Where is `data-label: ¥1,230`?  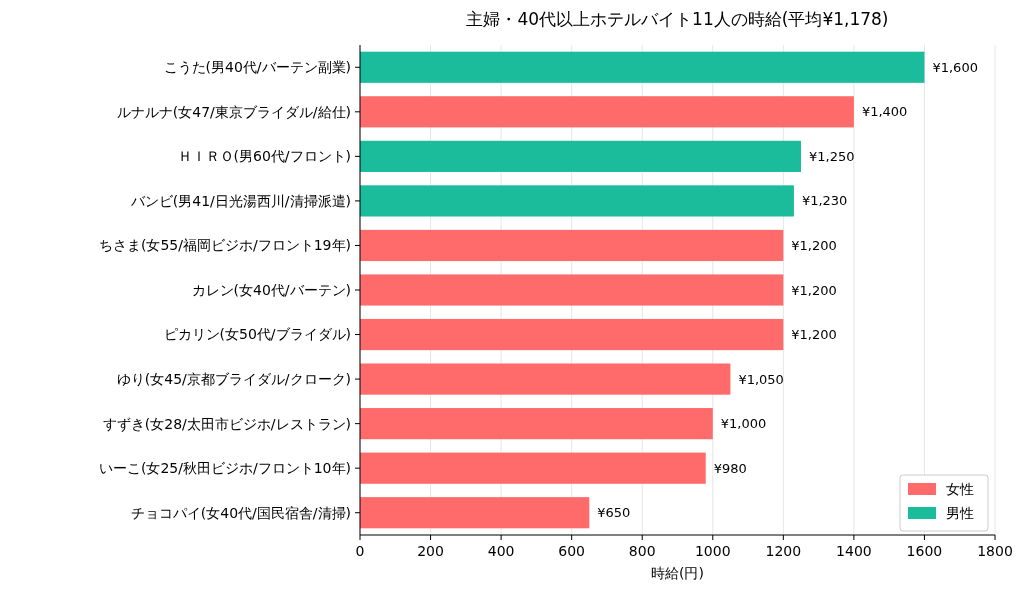 data-label: ¥1,230 is located at coordinates (824, 201).